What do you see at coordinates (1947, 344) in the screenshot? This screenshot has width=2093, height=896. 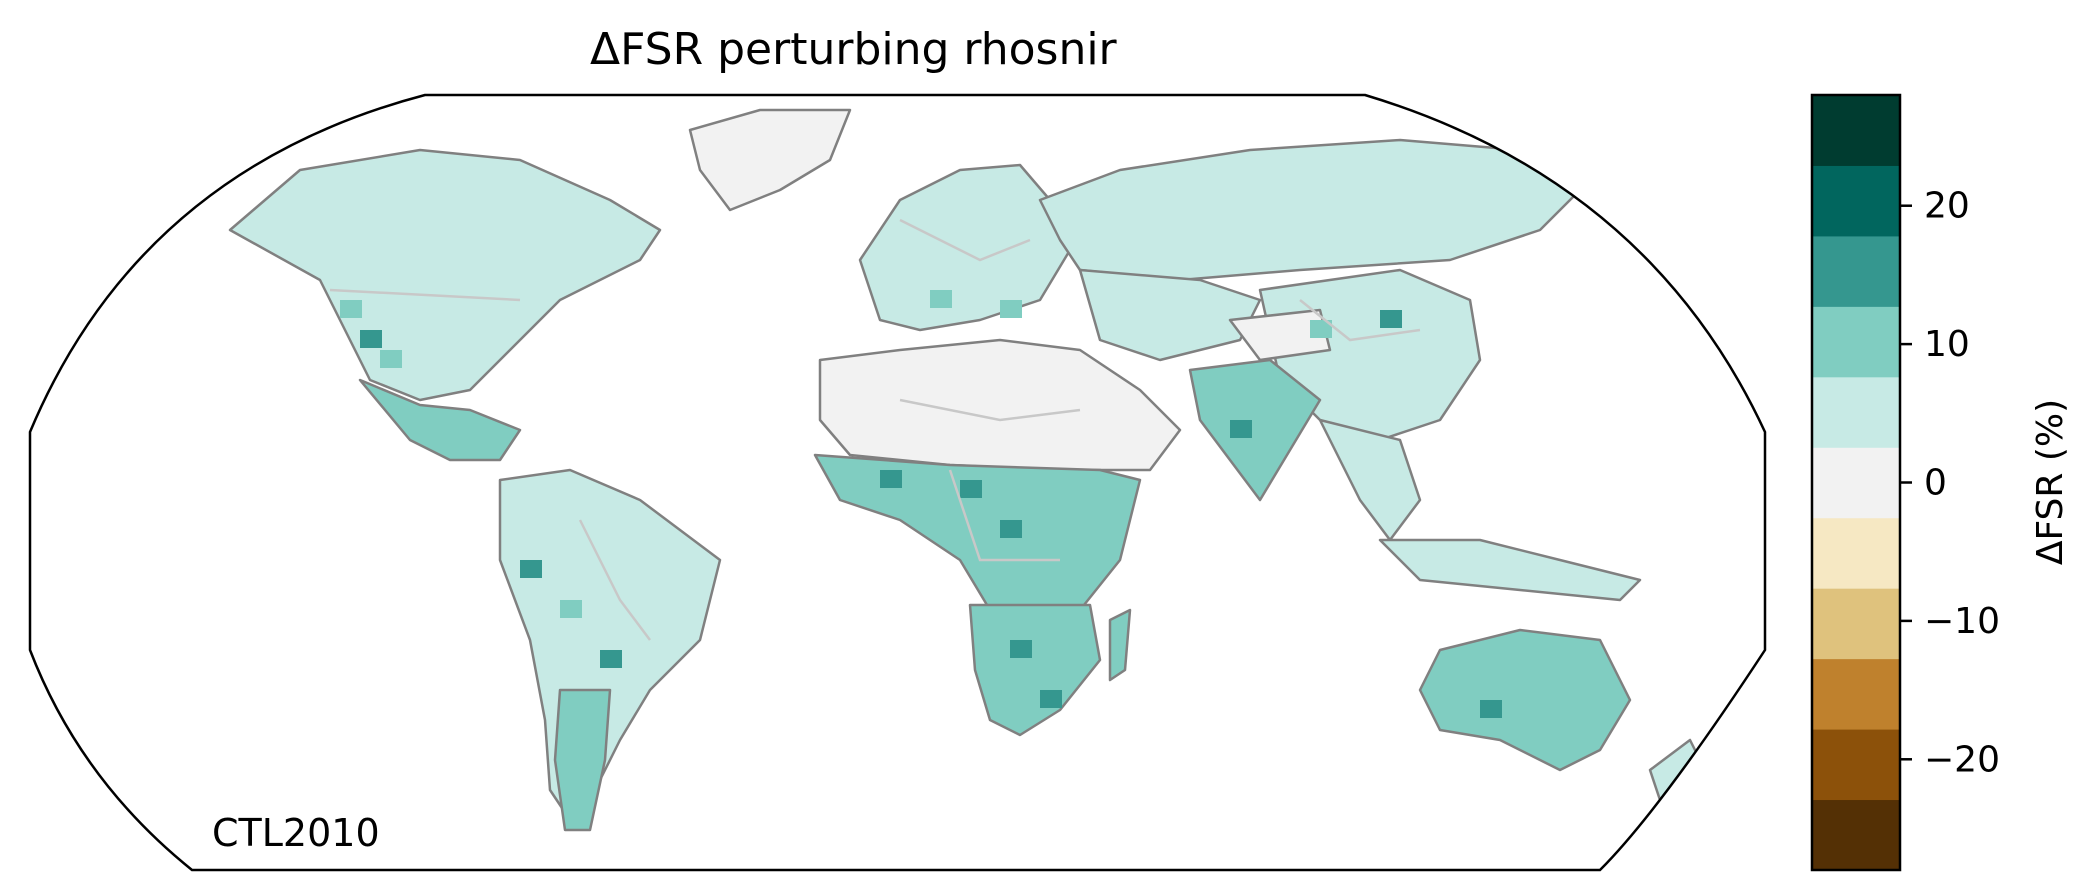 I see `colorbar-tick-label: 10` at bounding box center [1947, 344].